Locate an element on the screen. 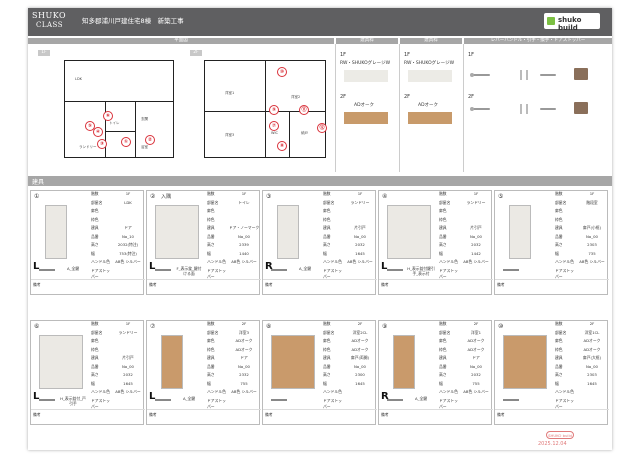 This screenshot has height=456, width=640. spec-value: 1440 is located at coordinates (244, 253).